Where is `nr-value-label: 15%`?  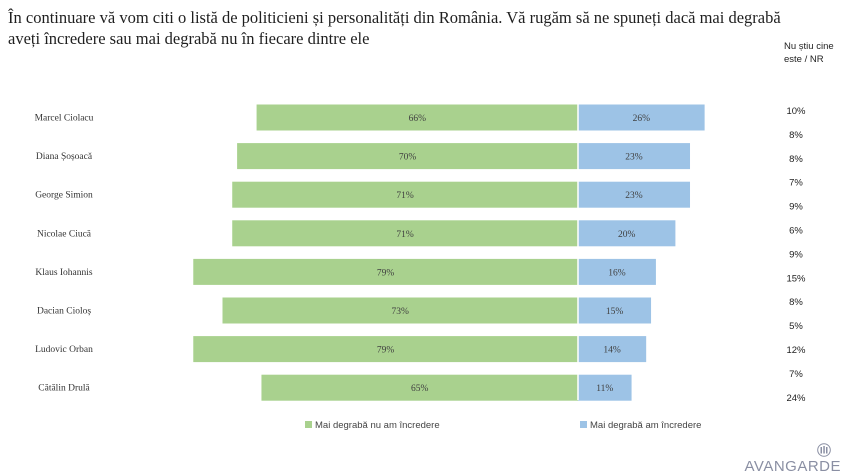 nr-value-label: 15% is located at coordinates (796, 278).